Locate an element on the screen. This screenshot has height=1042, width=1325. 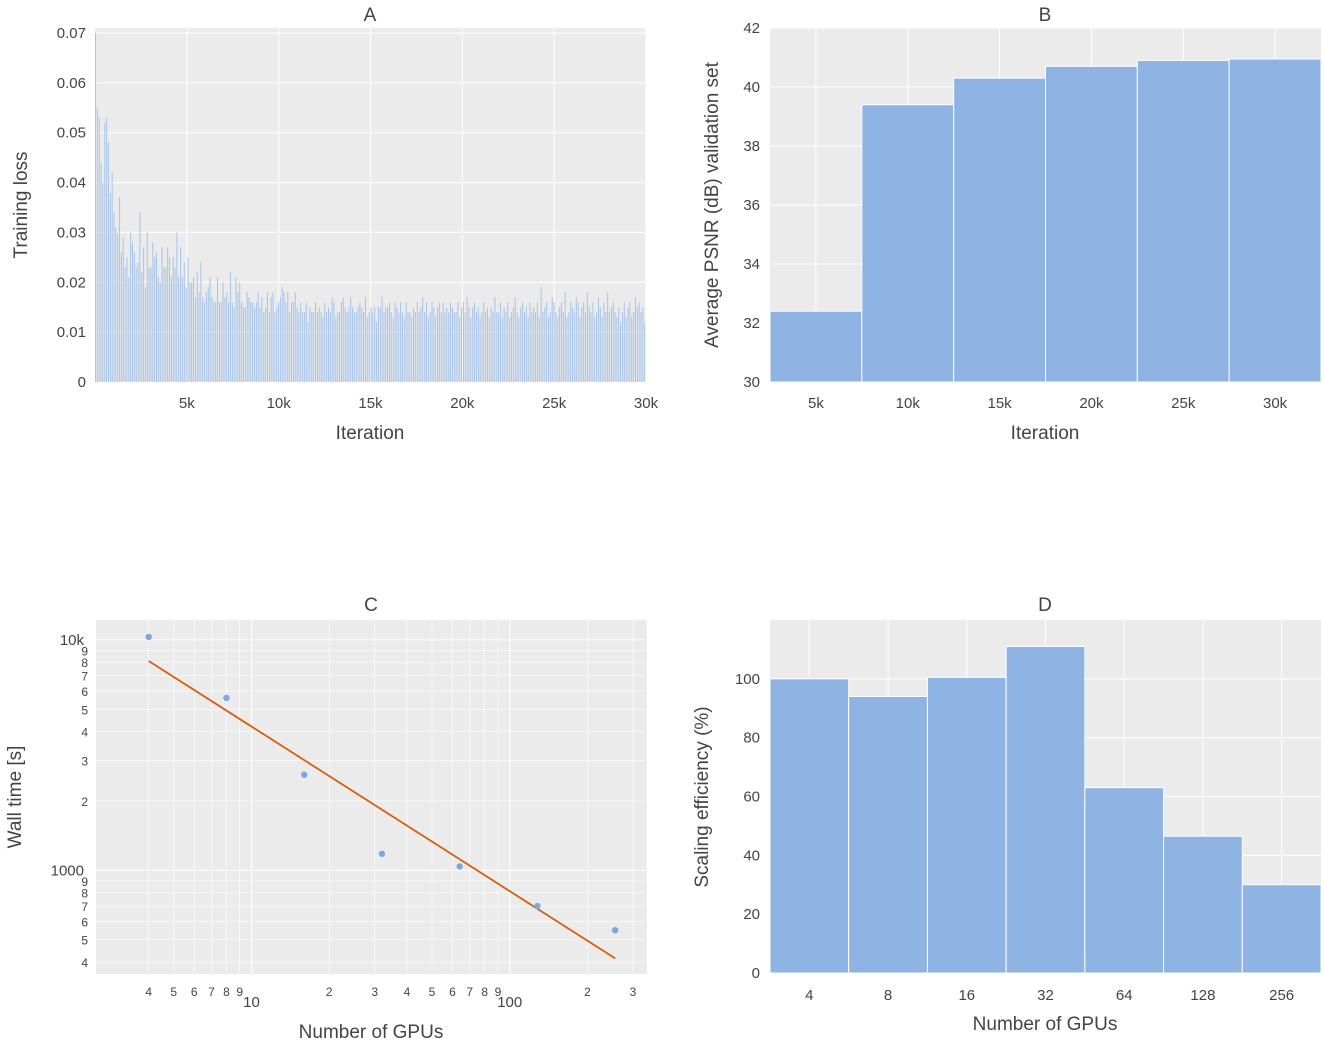
panel-a-y-tick-label: 0.05 is located at coordinates (71, 133).